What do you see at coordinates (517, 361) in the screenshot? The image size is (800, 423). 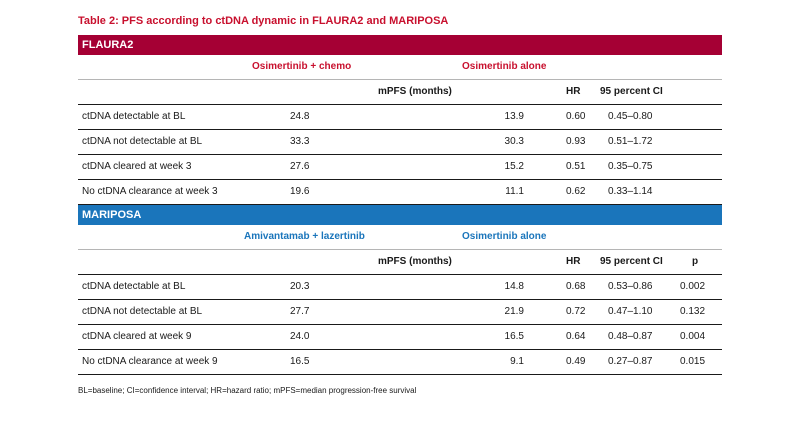 I see `arm2-value: 9.1` at bounding box center [517, 361].